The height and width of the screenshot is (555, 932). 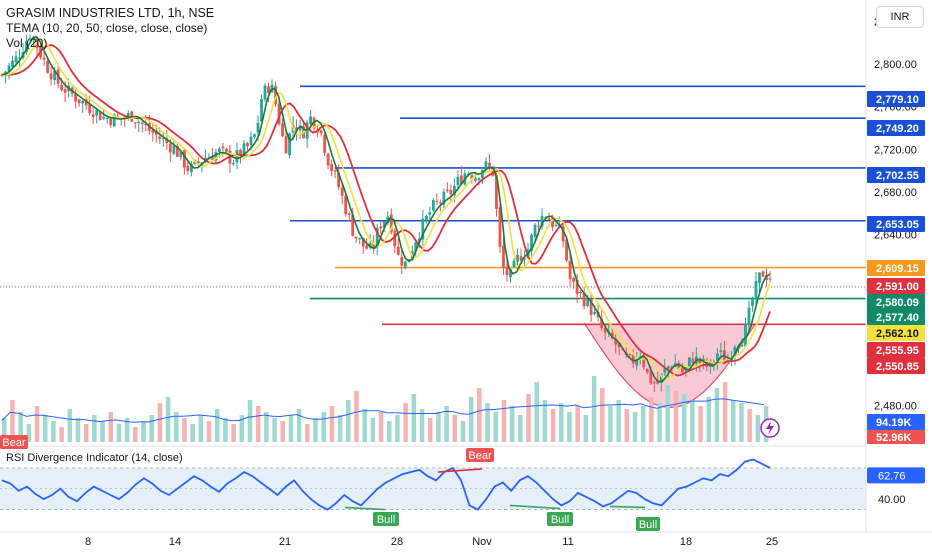 What do you see at coordinates (894, 423) in the screenshot?
I see `volume-marker-label: 94.19K` at bounding box center [894, 423].